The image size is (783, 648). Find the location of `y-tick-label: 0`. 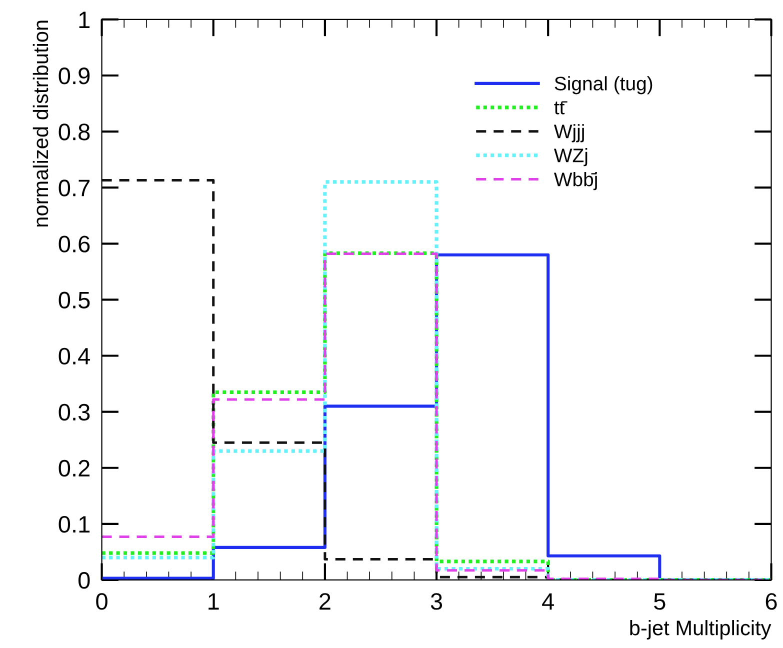

y-tick-label: 0 is located at coordinates (84, 580).